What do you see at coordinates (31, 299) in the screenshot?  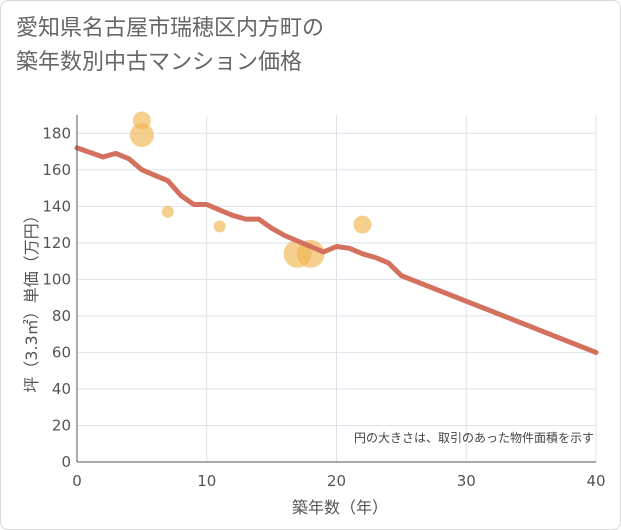 I see `y-axis-label: 坪（3.3㎡）単価（万円）` at bounding box center [31, 299].